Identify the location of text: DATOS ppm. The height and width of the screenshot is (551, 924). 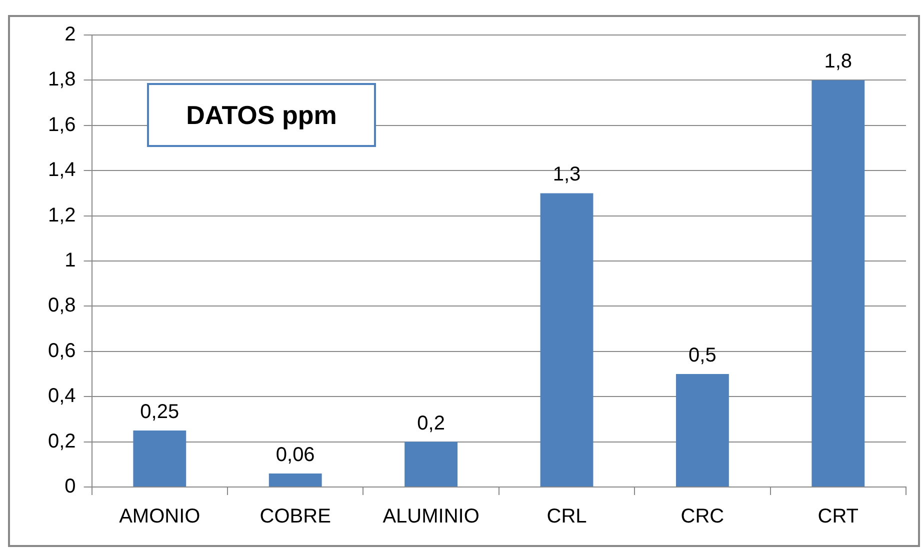
(261, 115).